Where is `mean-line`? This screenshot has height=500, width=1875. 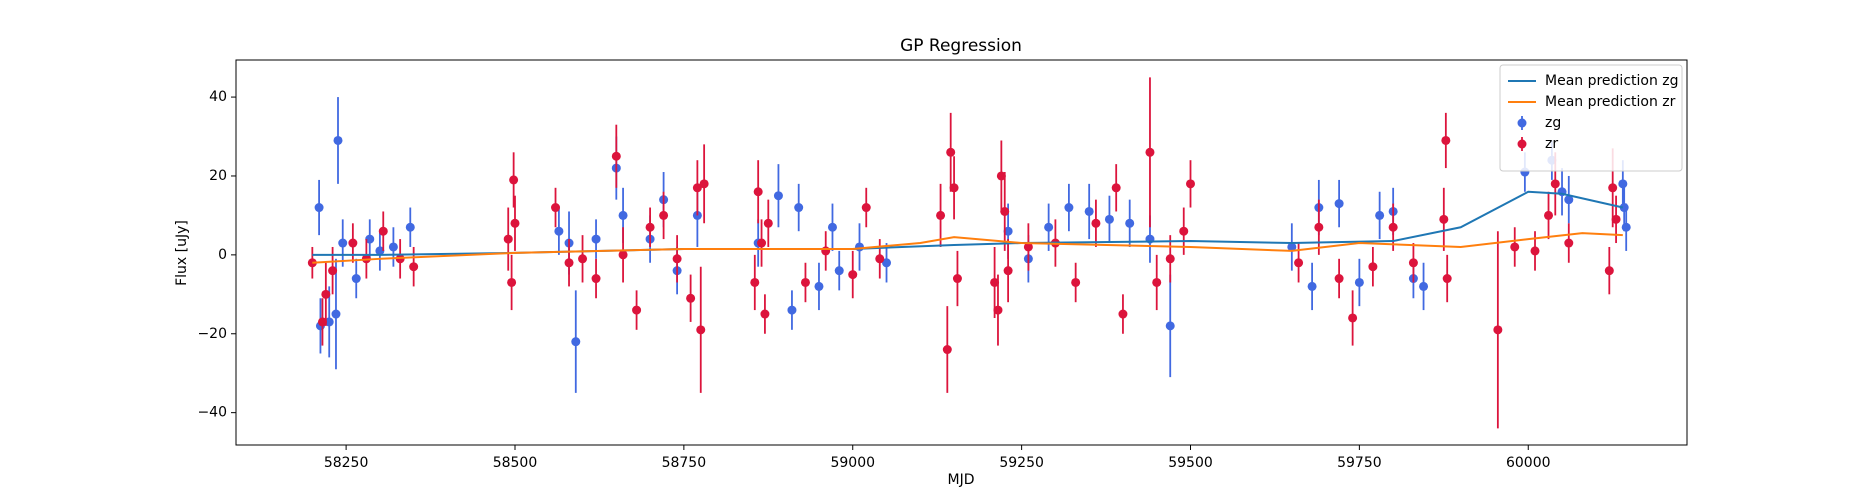 mean-line is located at coordinates (967, 248).